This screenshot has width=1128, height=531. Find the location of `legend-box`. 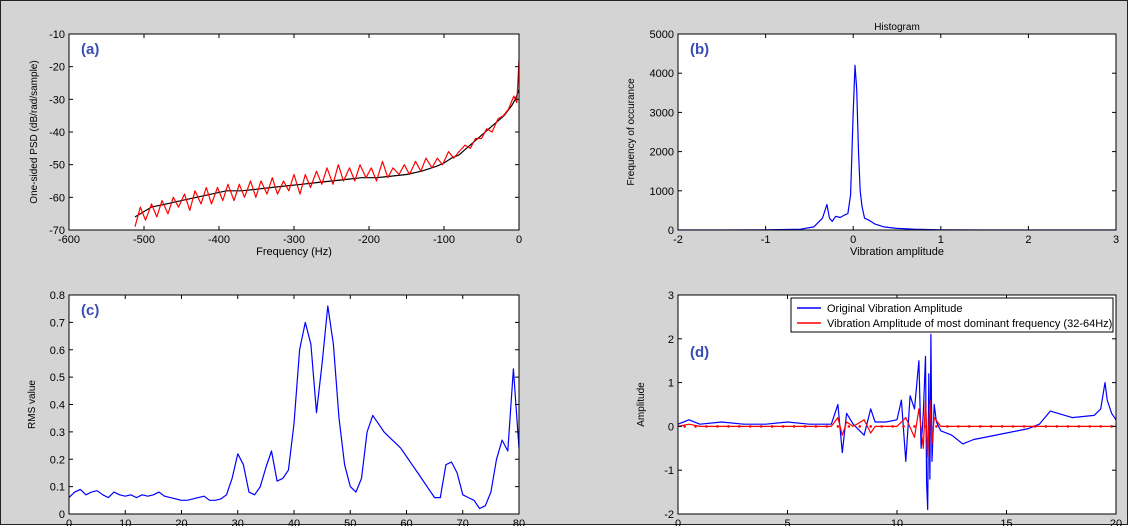

legend-box is located at coordinates (952, 315).